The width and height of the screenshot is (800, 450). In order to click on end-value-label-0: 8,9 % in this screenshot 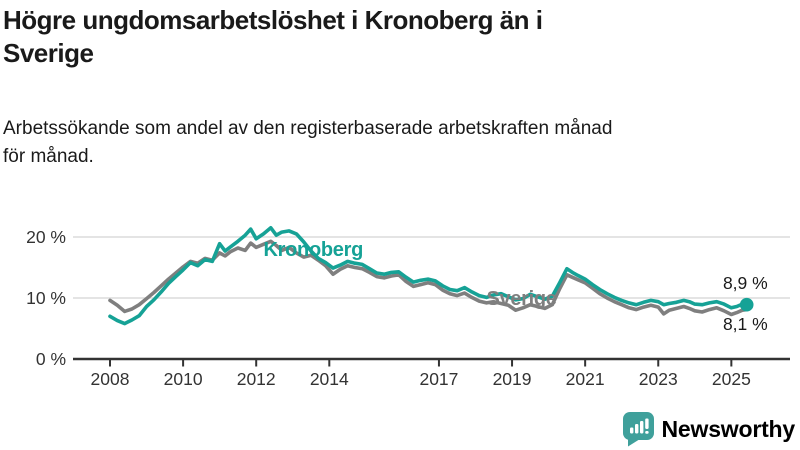, I will do `click(745, 283)`.